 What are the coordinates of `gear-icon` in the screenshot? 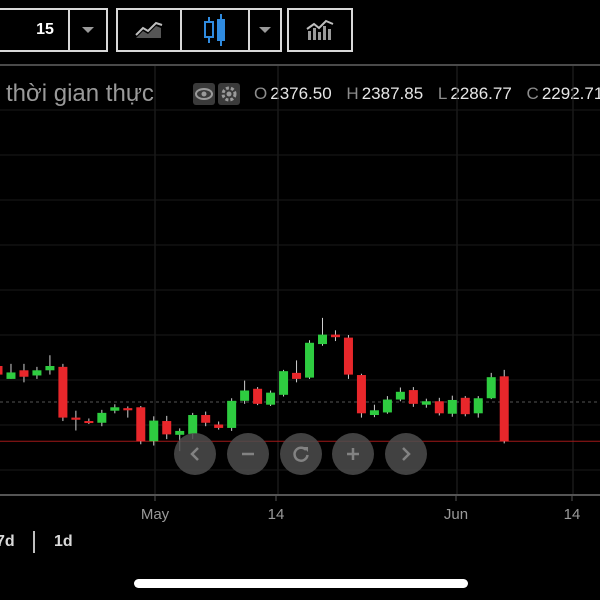 It's located at (229, 94).